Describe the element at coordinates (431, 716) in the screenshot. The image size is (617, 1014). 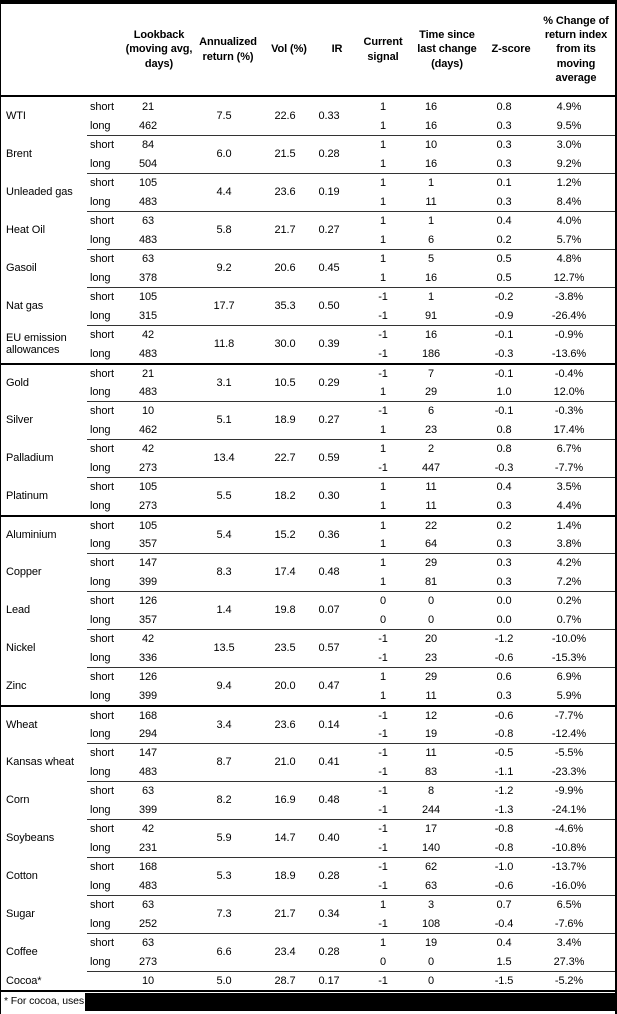
I see `time-since-value: 12` at that location.